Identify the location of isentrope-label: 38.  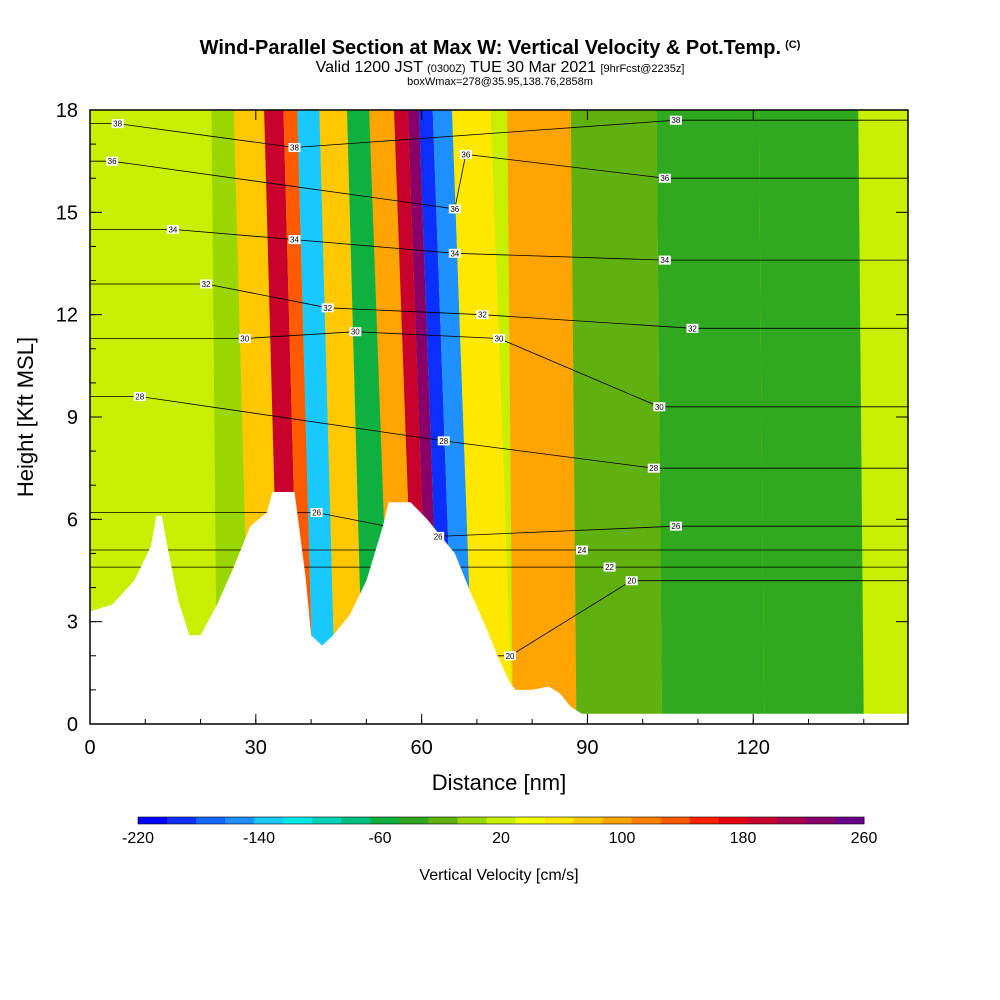
(117, 124).